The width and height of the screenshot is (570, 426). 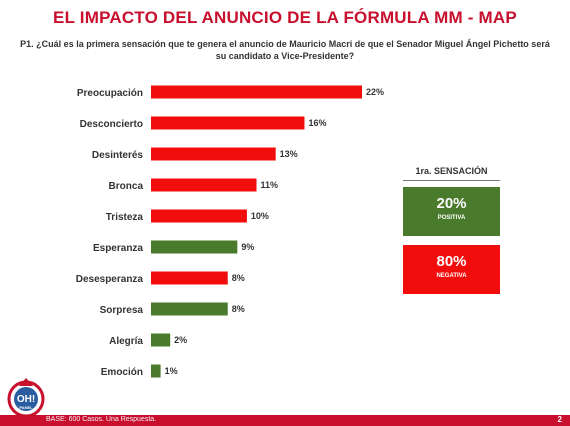 I want to click on category-label: Desesperanza, so click(x=110, y=279).